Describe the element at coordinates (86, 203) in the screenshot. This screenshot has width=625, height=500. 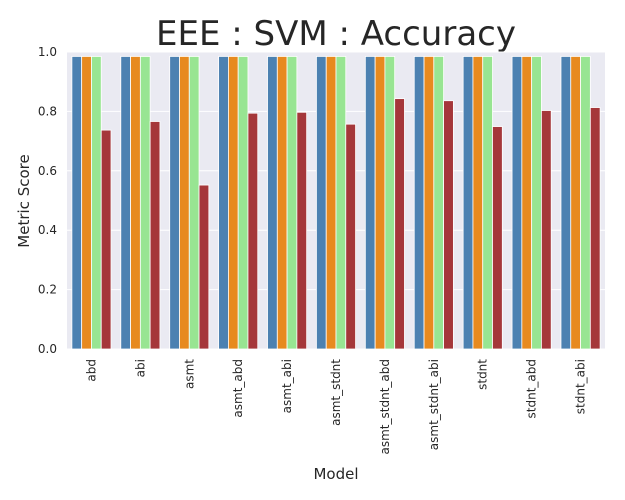
I see `bar-series-2-abd` at that location.